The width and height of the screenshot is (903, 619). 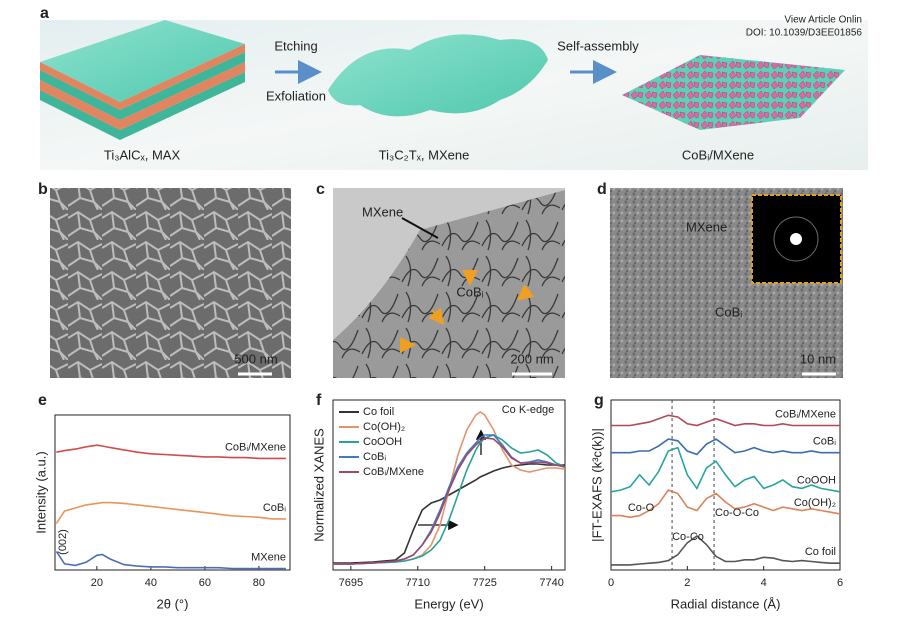 What do you see at coordinates (255, 358) in the screenshot?
I see `scale-bar-label: 500 nm` at bounding box center [255, 358].